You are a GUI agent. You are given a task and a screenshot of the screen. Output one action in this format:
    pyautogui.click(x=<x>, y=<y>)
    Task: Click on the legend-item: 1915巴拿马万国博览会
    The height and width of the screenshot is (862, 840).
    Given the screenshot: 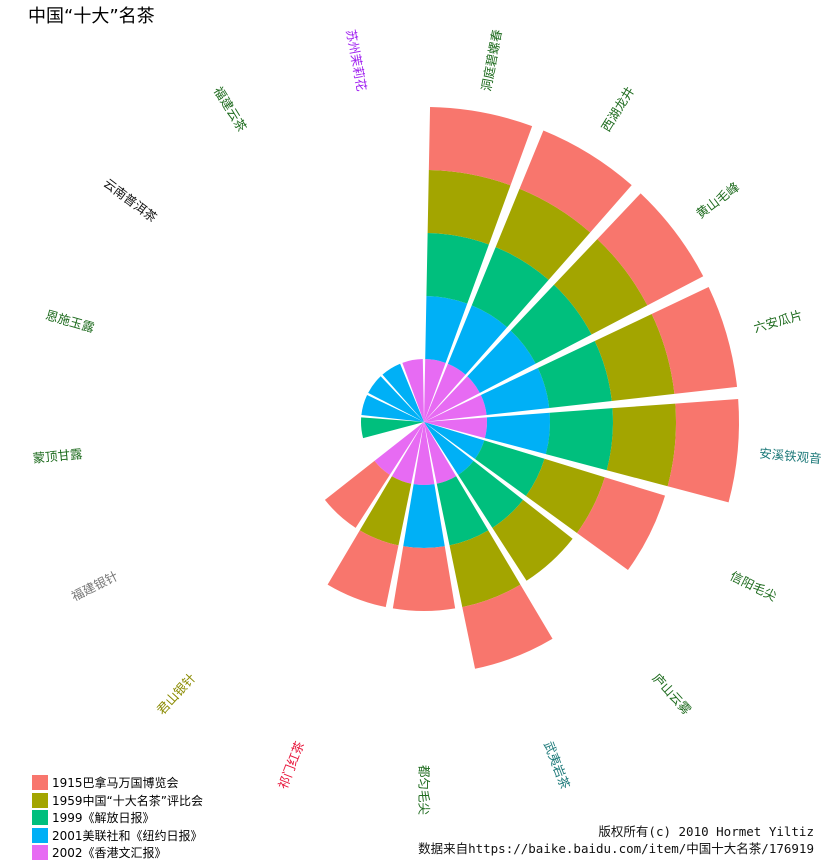 What is the action you would take?
    pyautogui.click(x=117, y=783)
    